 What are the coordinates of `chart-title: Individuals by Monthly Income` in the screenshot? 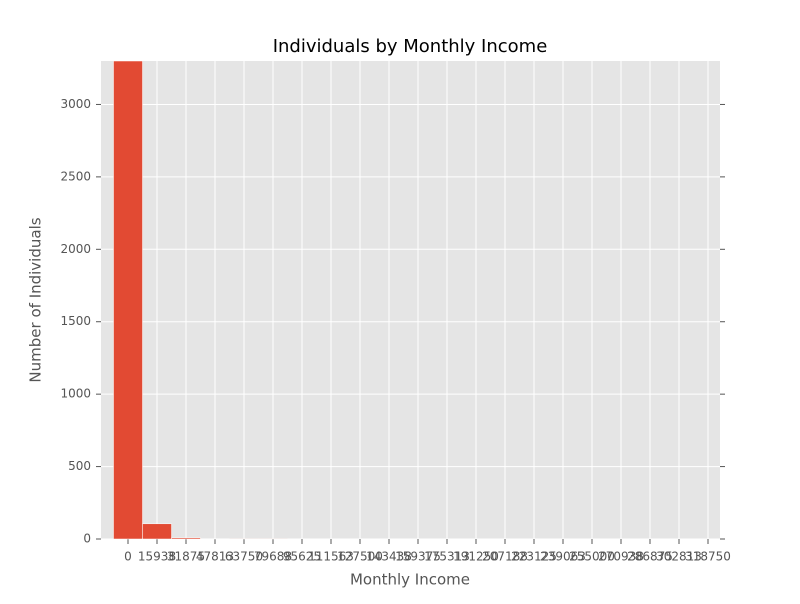 It's located at (410, 46).